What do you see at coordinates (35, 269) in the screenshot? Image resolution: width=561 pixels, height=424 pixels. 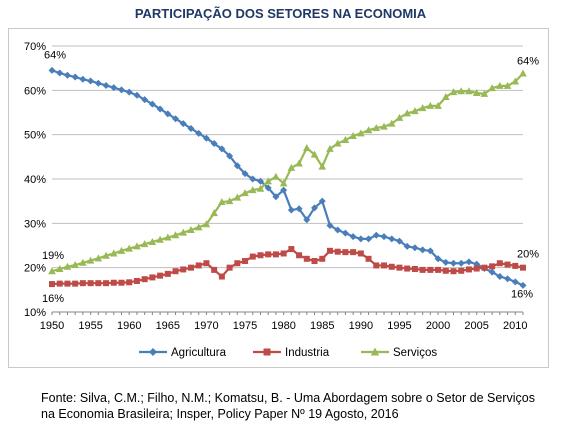 I see `y-tick-label: 20%` at bounding box center [35, 269].